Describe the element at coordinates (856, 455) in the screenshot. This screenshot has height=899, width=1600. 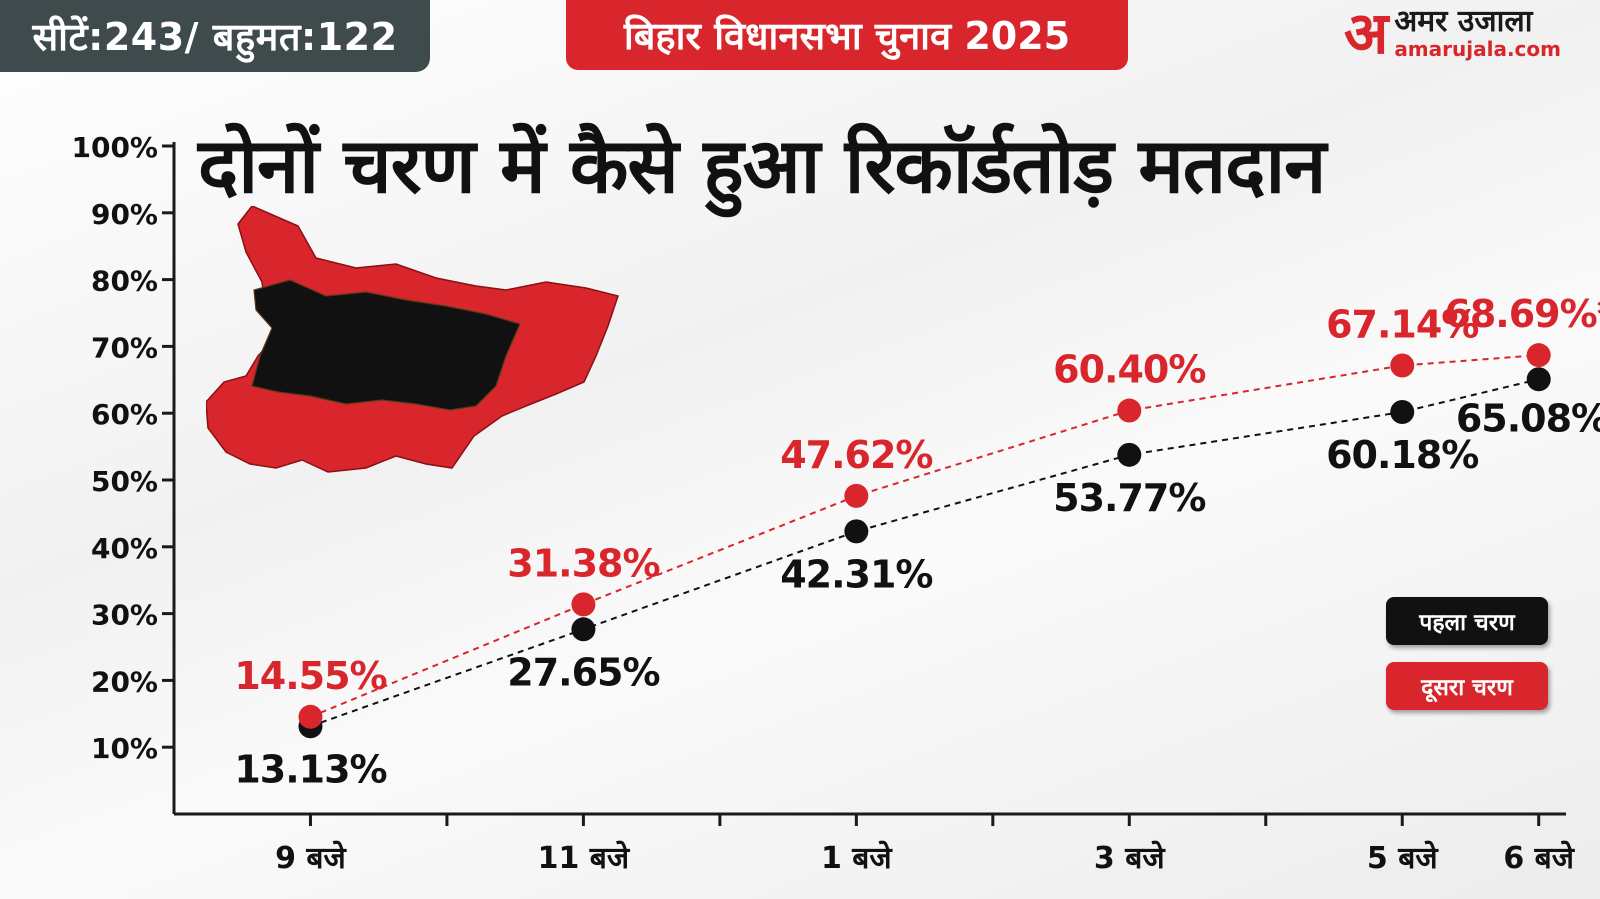
I see `data-label-phase2: 47.62%` at that location.